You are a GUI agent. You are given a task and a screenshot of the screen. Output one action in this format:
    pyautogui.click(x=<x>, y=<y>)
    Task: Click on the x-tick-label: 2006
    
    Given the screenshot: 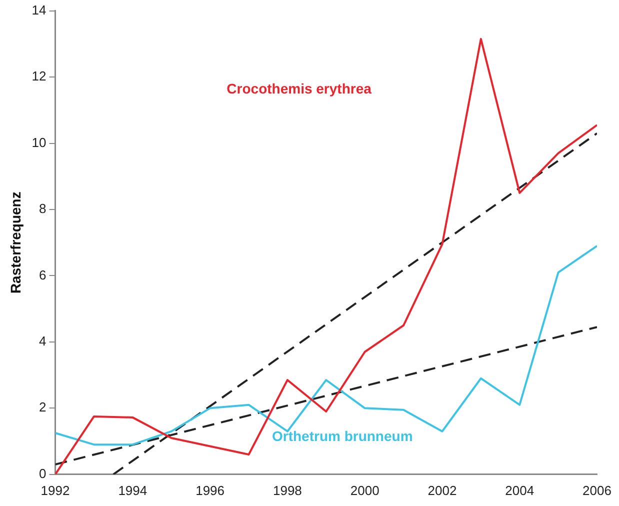 What is the action you would take?
    pyautogui.click(x=597, y=490)
    